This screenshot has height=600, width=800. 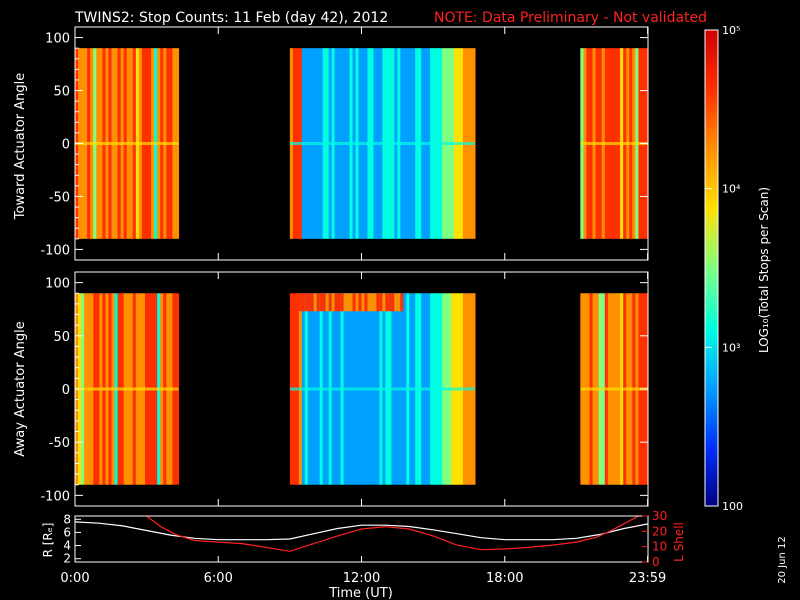 I want to click on r-tick-label: 6, so click(x=67, y=532).